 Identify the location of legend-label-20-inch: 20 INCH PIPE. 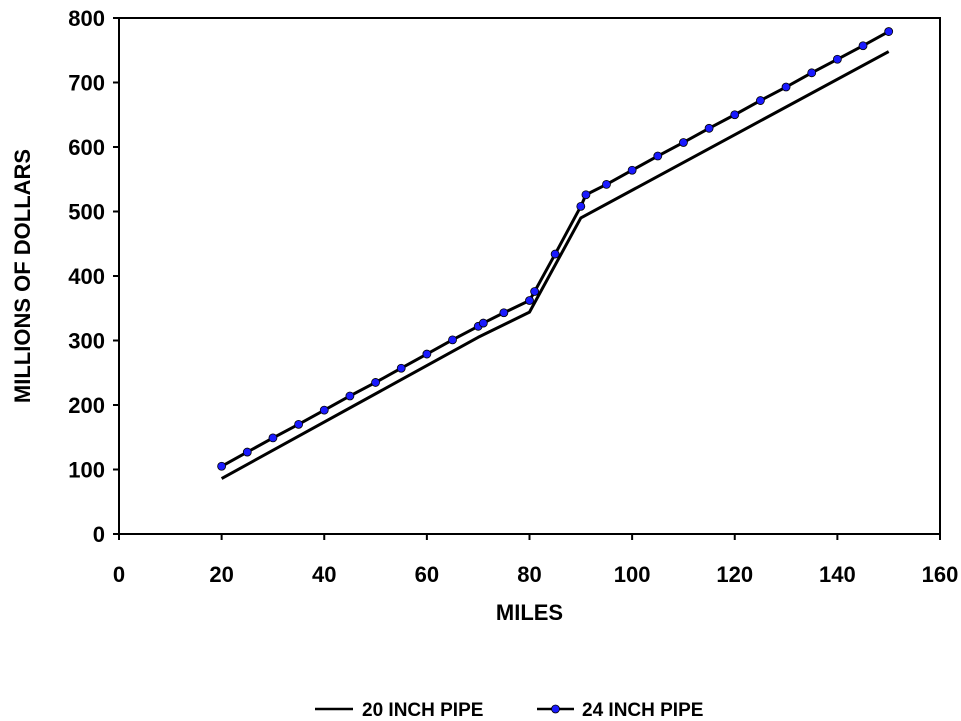
(422, 710).